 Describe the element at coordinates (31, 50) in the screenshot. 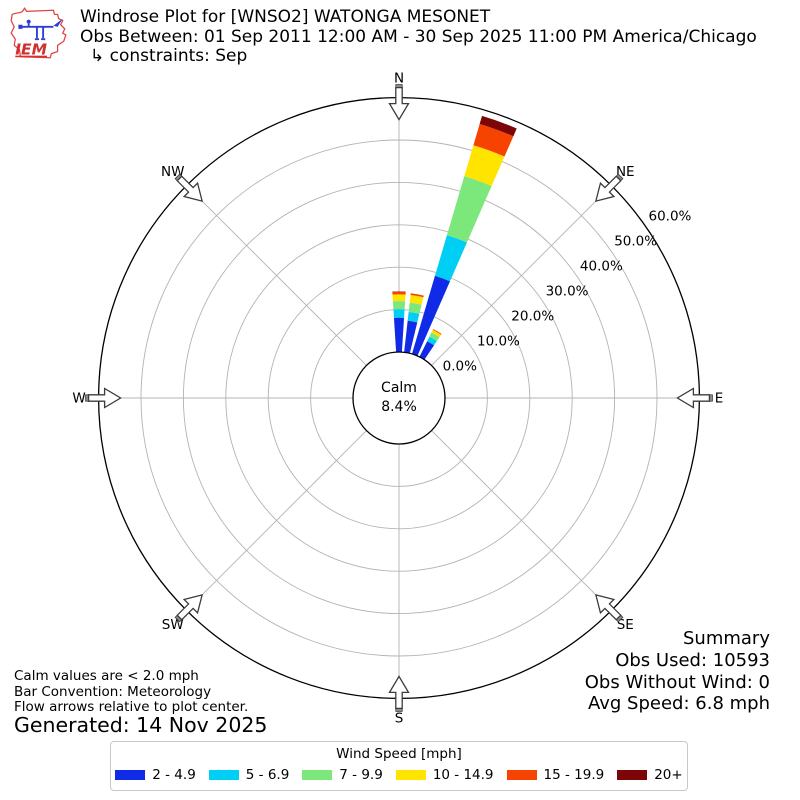

I see `logo-text: IEM` at that location.